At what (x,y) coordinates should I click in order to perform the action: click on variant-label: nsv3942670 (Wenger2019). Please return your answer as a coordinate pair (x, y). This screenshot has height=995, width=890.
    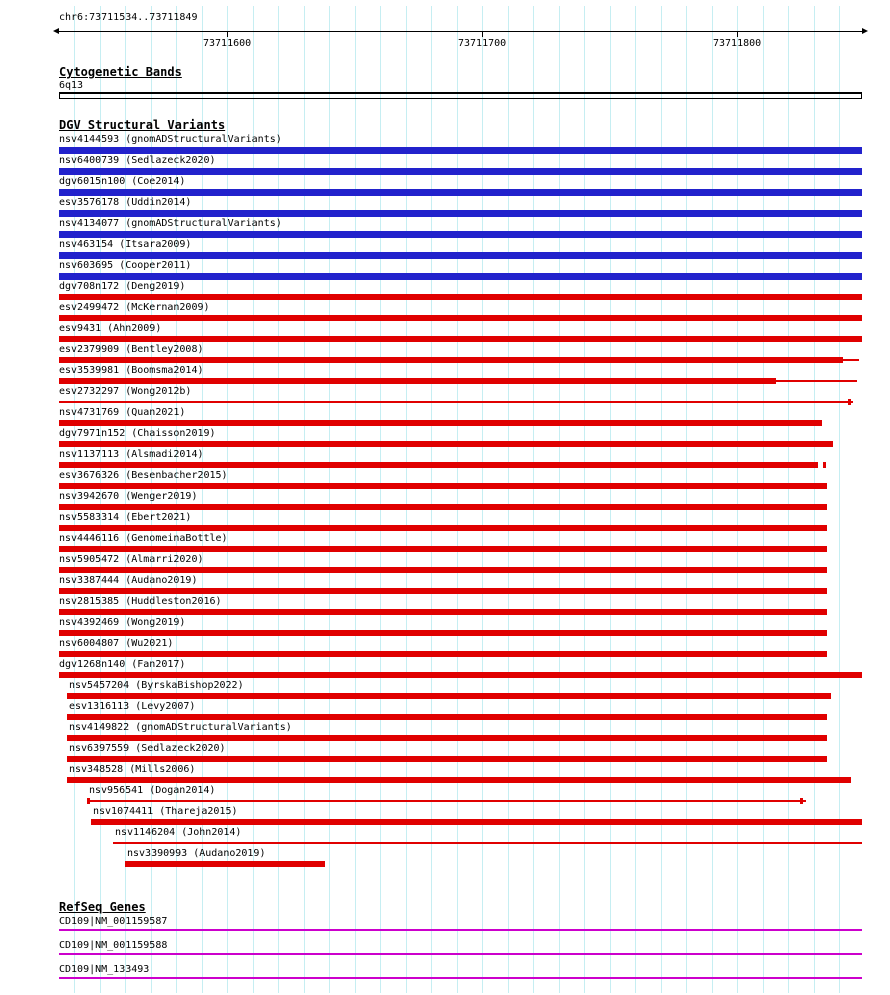
    Looking at the image, I should click on (128, 496).